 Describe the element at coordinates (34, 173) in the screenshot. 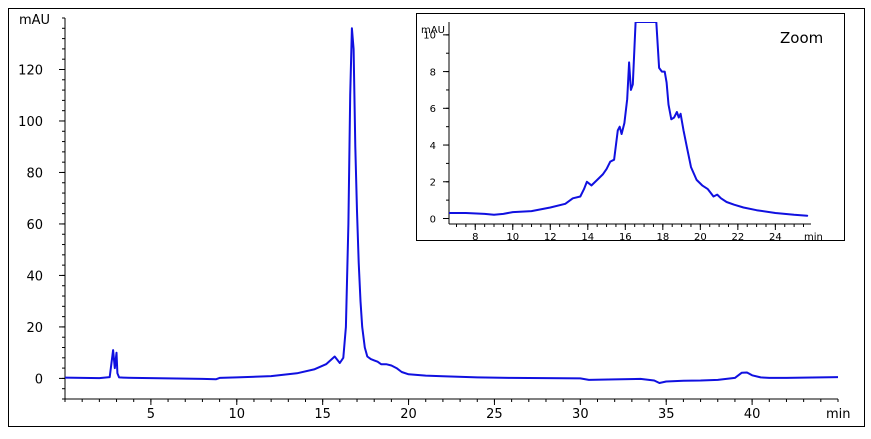

I see `y-tick-label: 80` at that location.